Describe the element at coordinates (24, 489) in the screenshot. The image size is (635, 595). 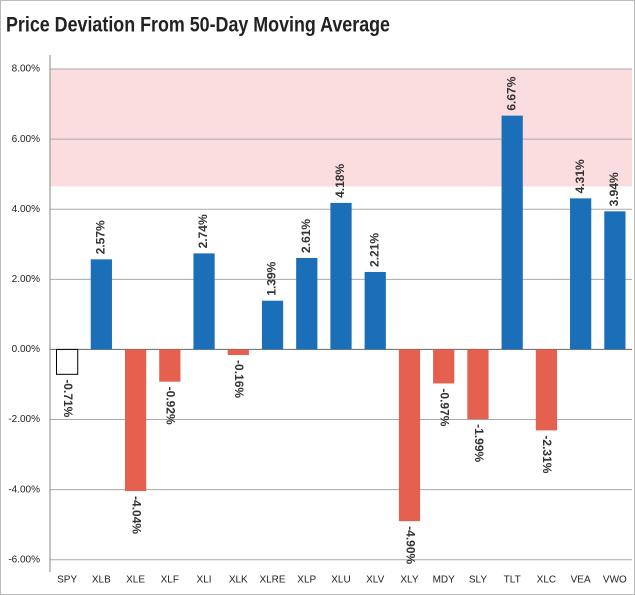
I see `y-tick-label: -4.00%` at that location.